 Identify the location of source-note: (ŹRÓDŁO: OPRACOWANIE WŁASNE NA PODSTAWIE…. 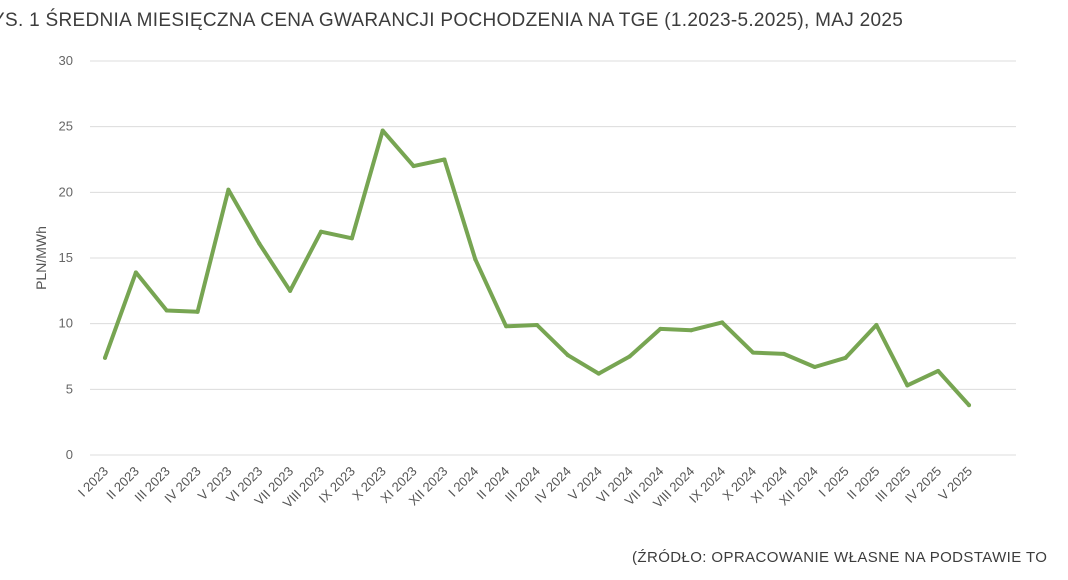
(840, 557).